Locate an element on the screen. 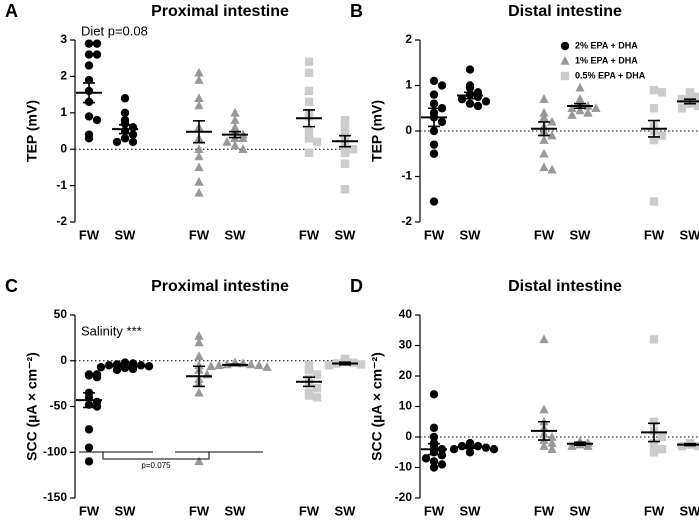 This screenshot has height=521, width=699. annotation: Diet p=0.08 is located at coordinates (114, 30).